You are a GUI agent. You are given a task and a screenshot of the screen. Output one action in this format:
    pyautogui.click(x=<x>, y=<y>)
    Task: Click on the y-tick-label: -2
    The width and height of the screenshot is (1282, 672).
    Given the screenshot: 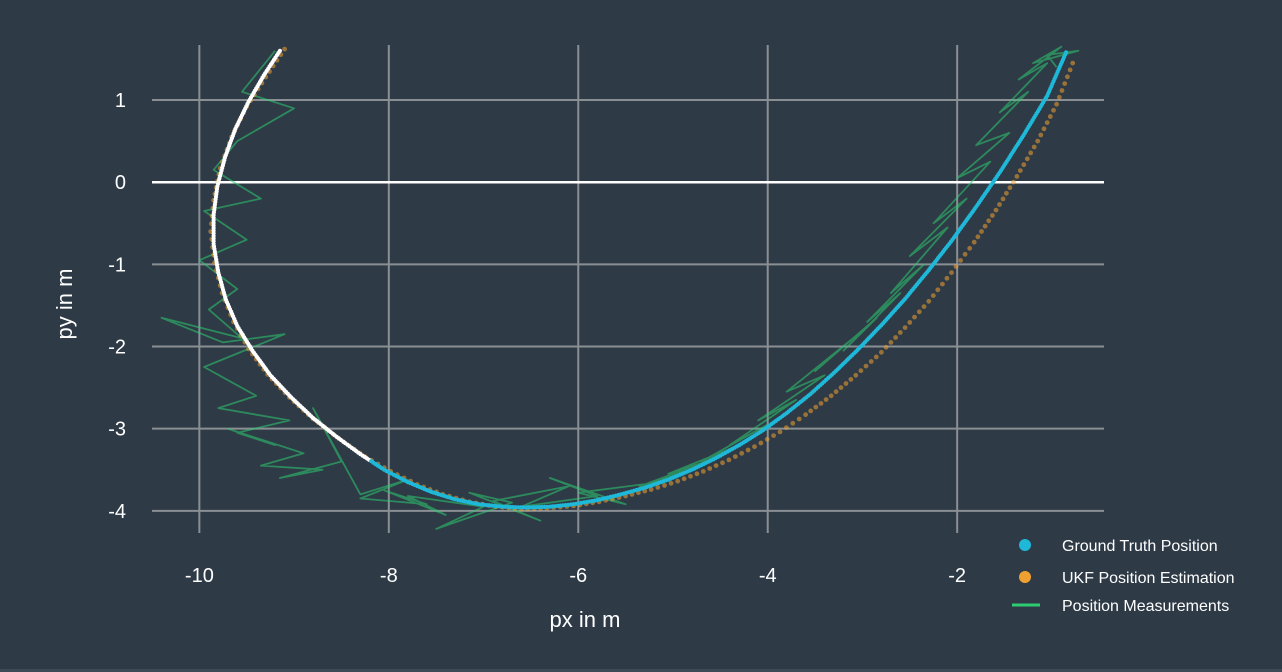 What is the action you would take?
    pyautogui.click(x=117, y=348)
    